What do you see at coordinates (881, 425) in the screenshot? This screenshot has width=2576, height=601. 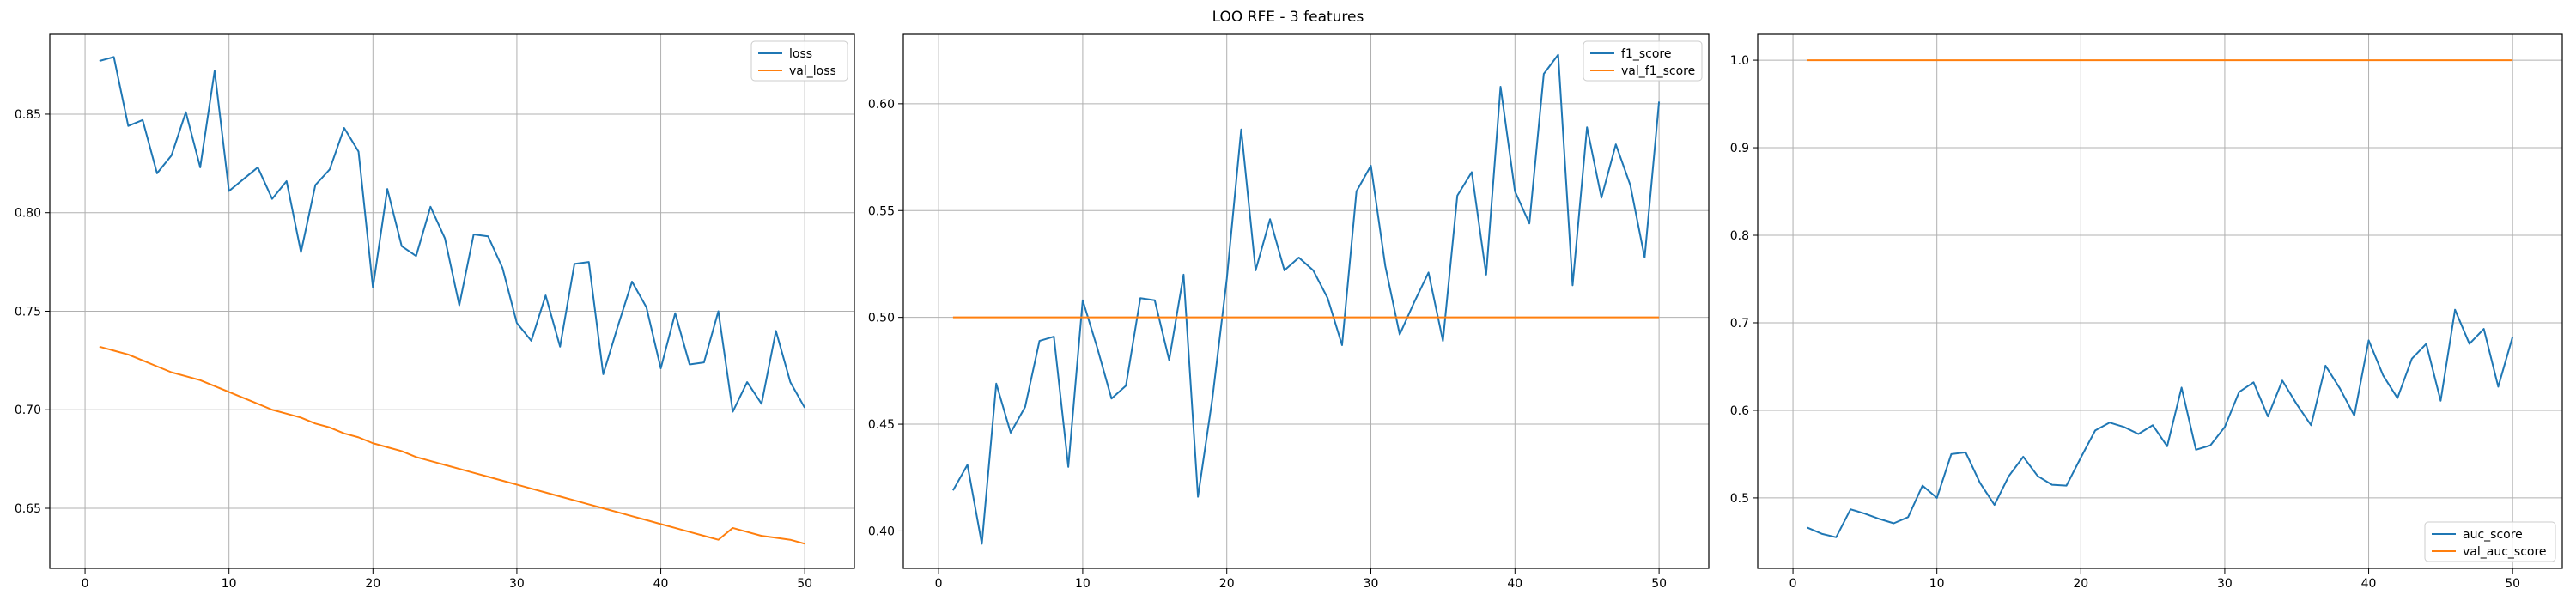 I see `y-tick-label: 0.45` at bounding box center [881, 425].